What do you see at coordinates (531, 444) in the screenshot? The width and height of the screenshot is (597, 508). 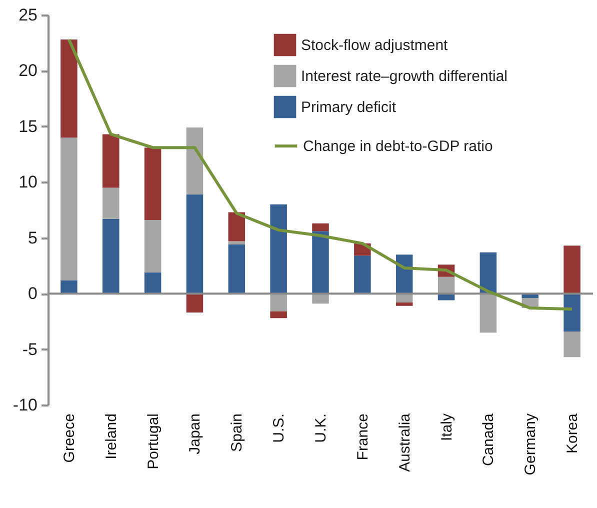 I see `x-tick-label: Germany` at bounding box center [531, 444].